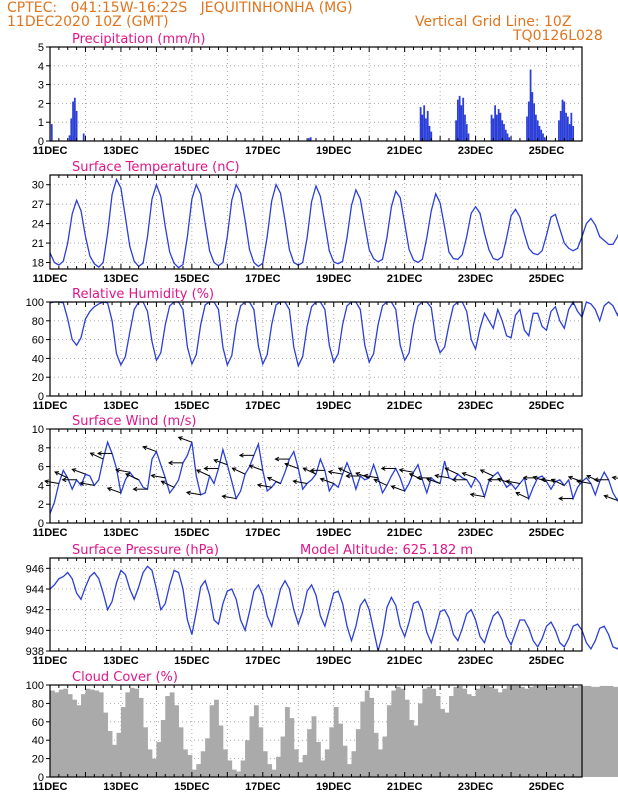 This screenshot has width=618, height=800. I want to click on y-tick-label: 20, so click(38, 760).